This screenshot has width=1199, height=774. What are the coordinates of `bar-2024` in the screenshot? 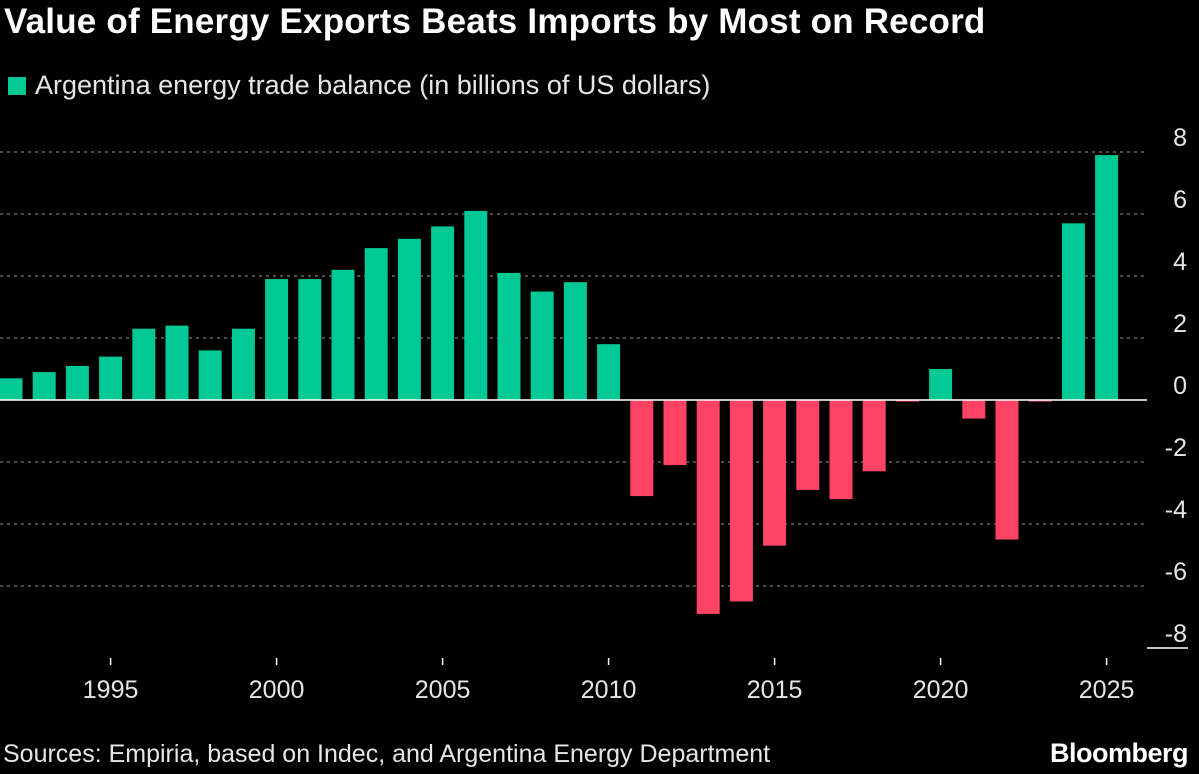 It's located at (1073, 311).